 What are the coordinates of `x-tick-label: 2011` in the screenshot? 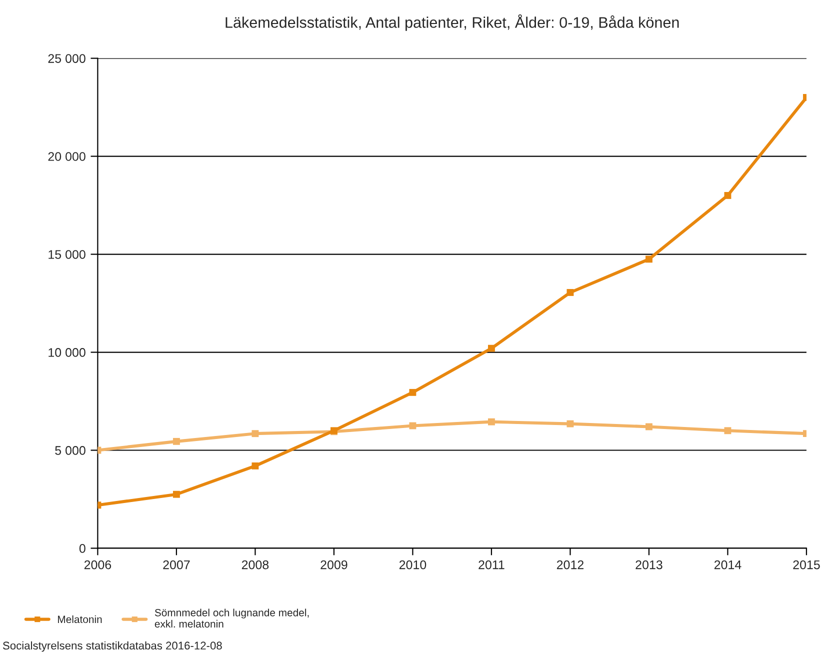 It's located at (491, 565).